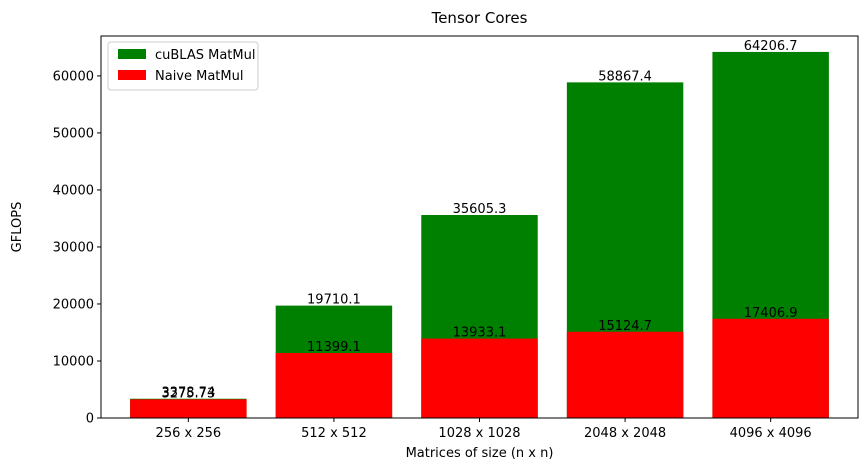 The height and width of the screenshot is (470, 868). I want to click on legend-swatch-cublas, so click(132, 54).